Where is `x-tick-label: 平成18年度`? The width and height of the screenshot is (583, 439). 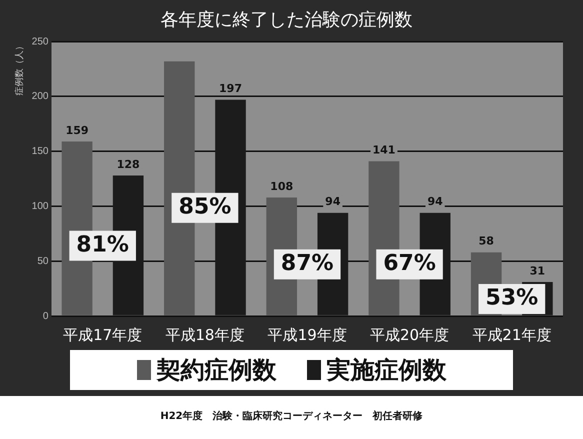
x-tick-label: 平成18年度 is located at coordinates (204, 335).